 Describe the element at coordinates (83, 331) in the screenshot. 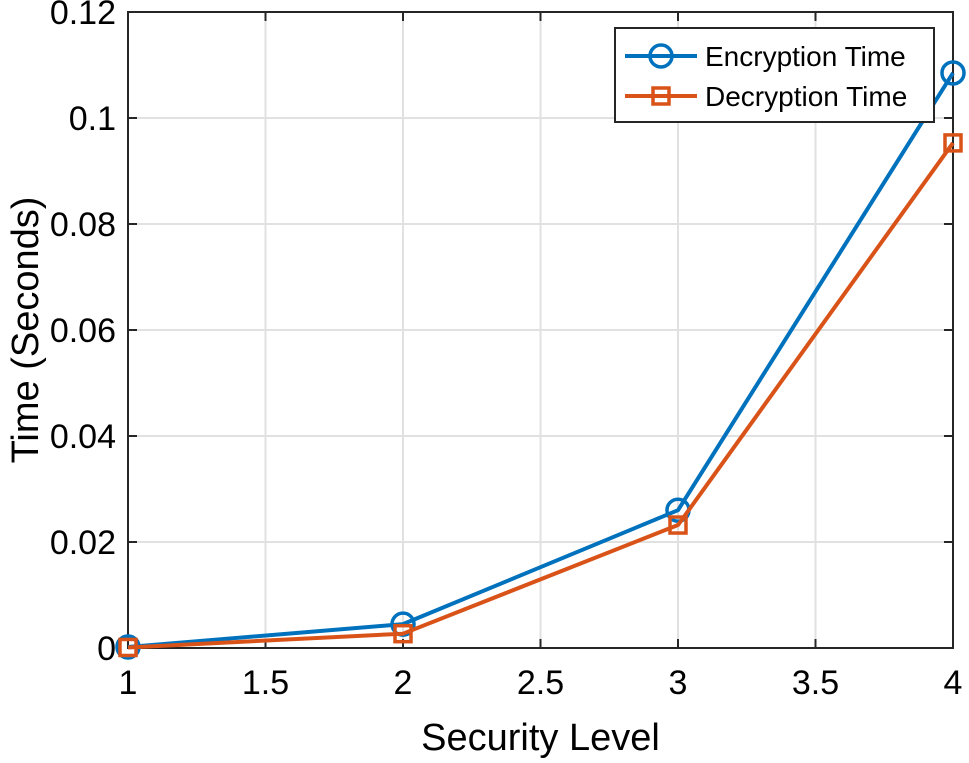

I see `y-tick-label: 0.06` at that location.